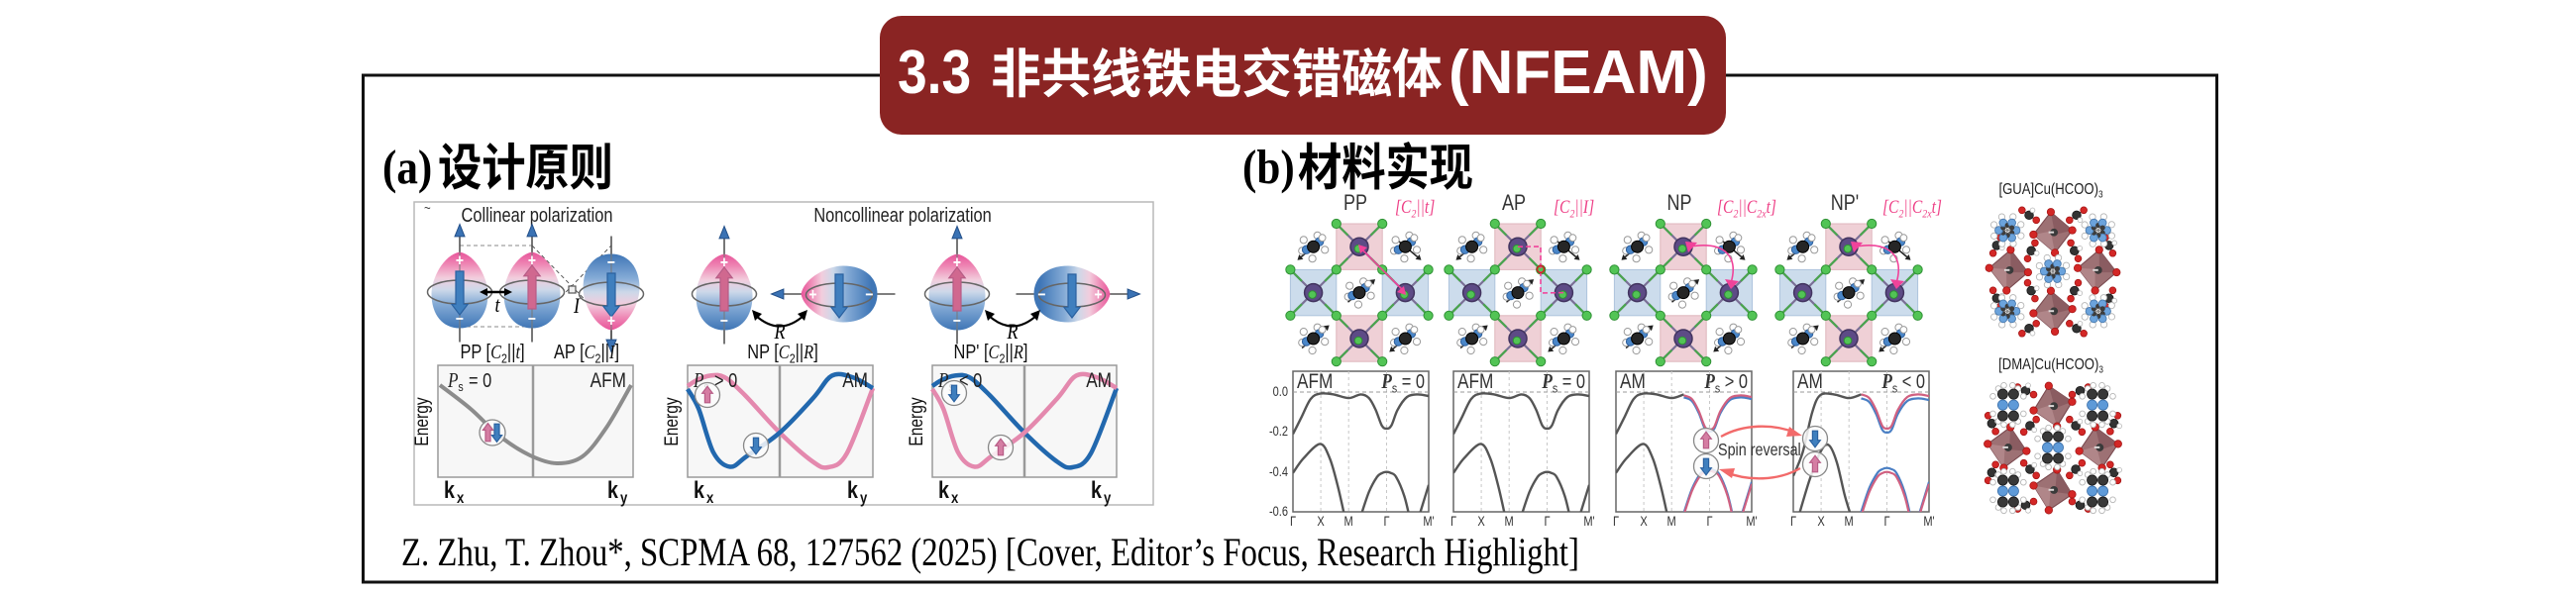 The image size is (2576, 594). I want to click on svg-text: Ps < 0, so click(1902, 382).